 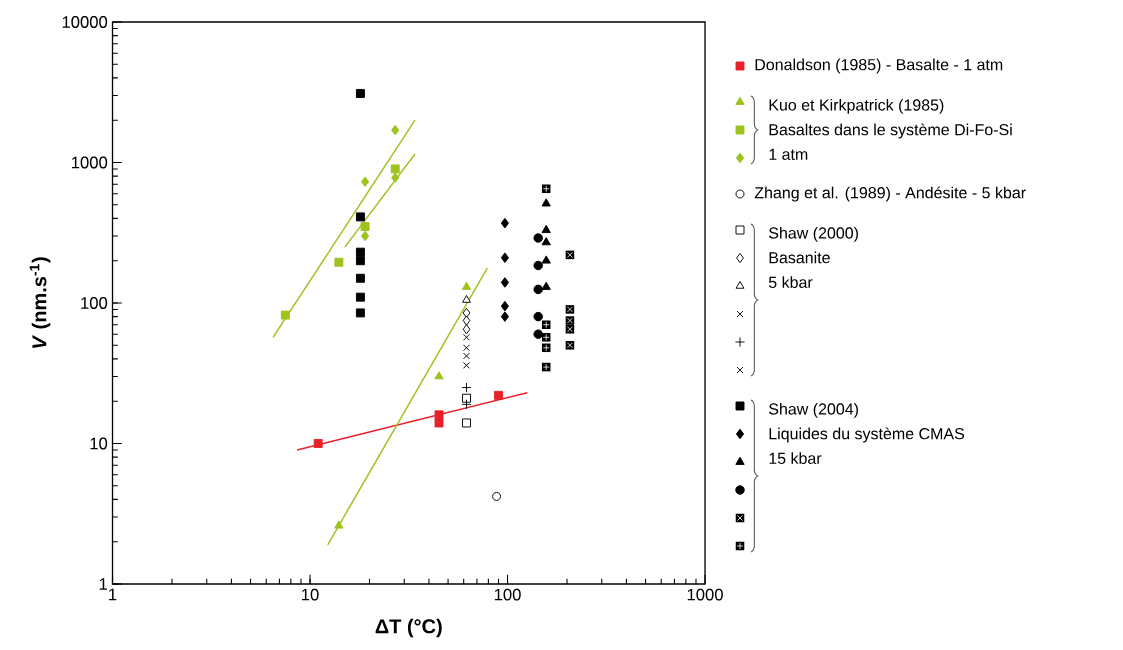 What do you see at coordinates (99, 443) in the screenshot?
I see `y-tick-label: 10` at bounding box center [99, 443].